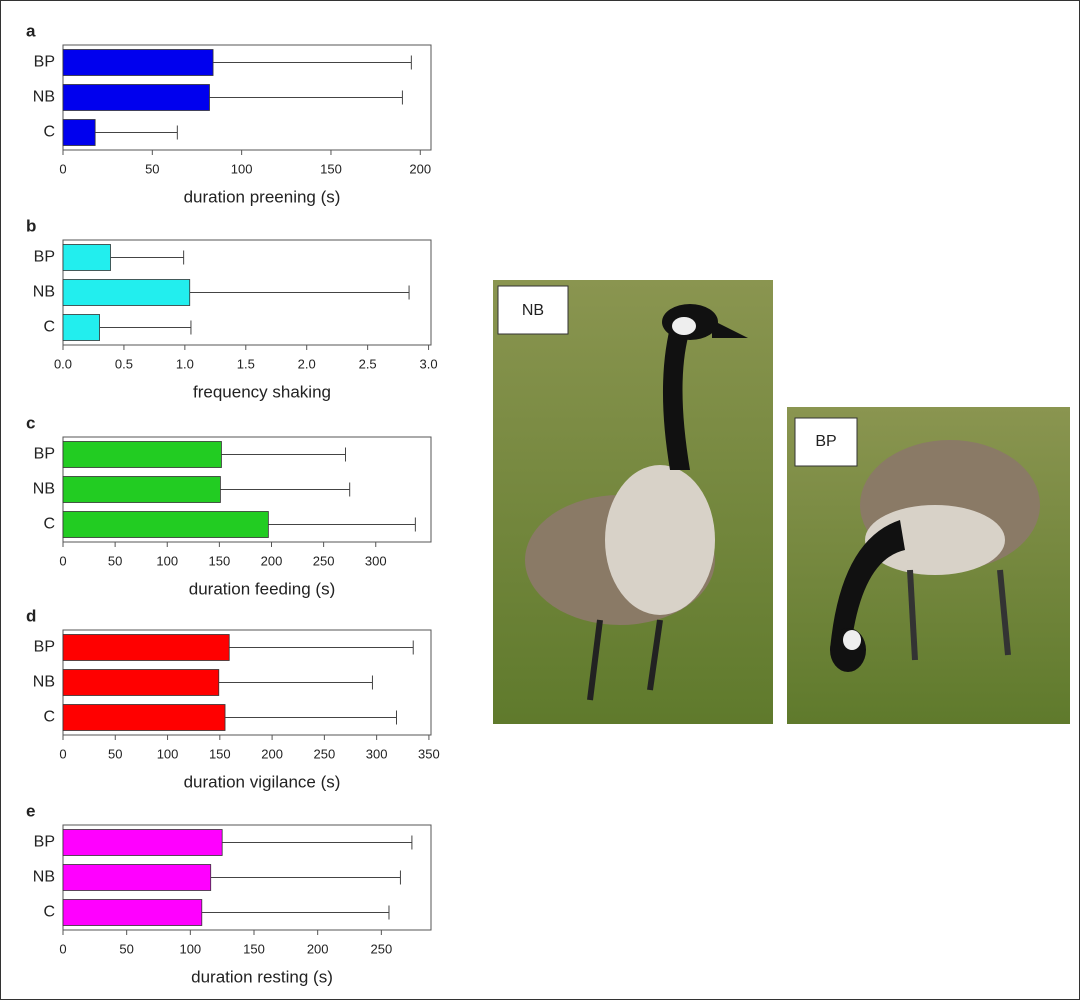  What do you see at coordinates (262, 976) in the screenshot?
I see `x-axis-label: duration resting (s)` at bounding box center [262, 976].